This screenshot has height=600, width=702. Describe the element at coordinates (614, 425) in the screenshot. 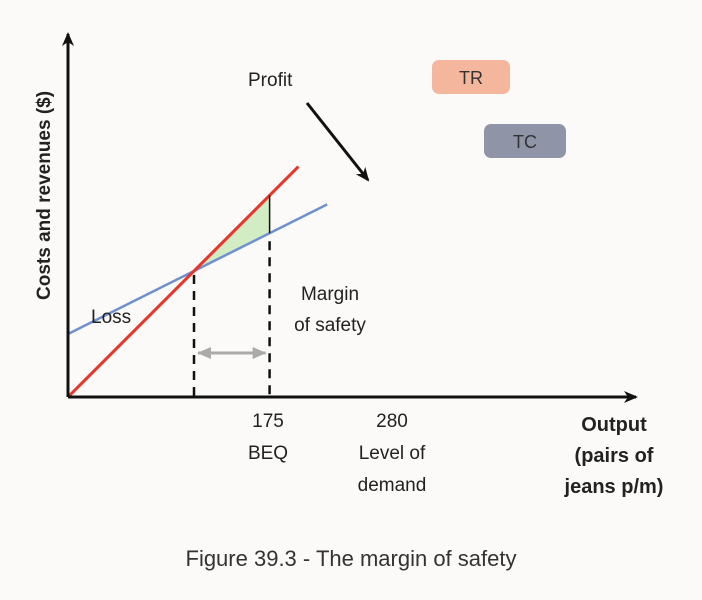

I see `x-axis-label-line1: Output` at that location.